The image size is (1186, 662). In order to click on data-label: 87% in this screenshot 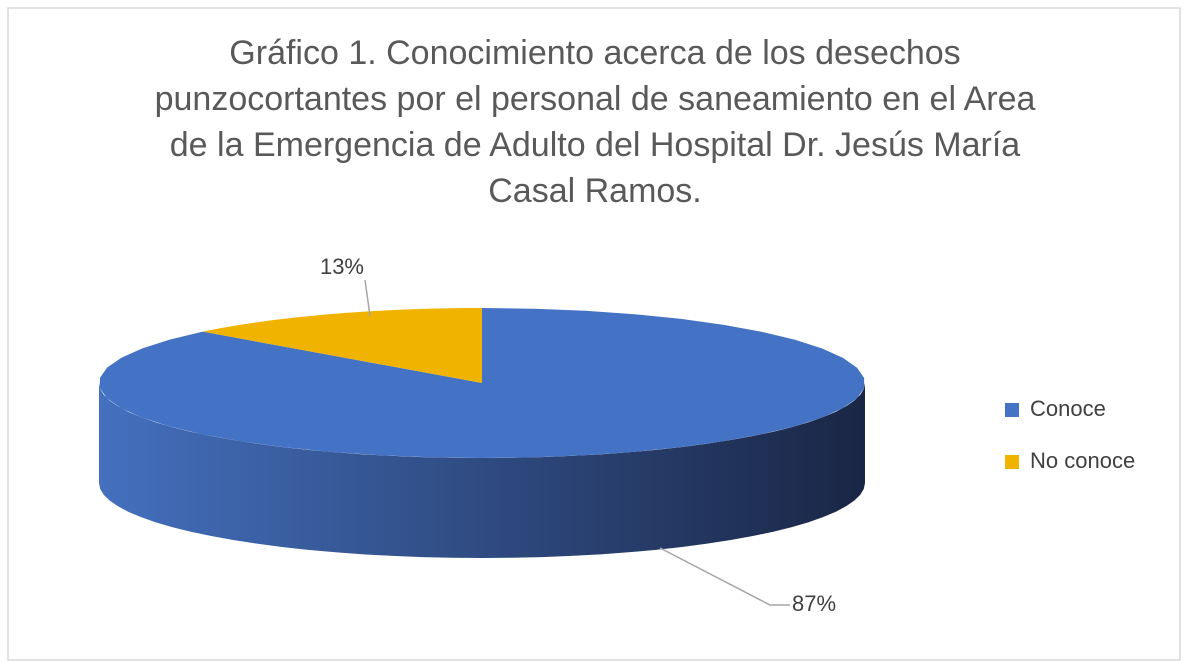, I will do `click(814, 603)`.